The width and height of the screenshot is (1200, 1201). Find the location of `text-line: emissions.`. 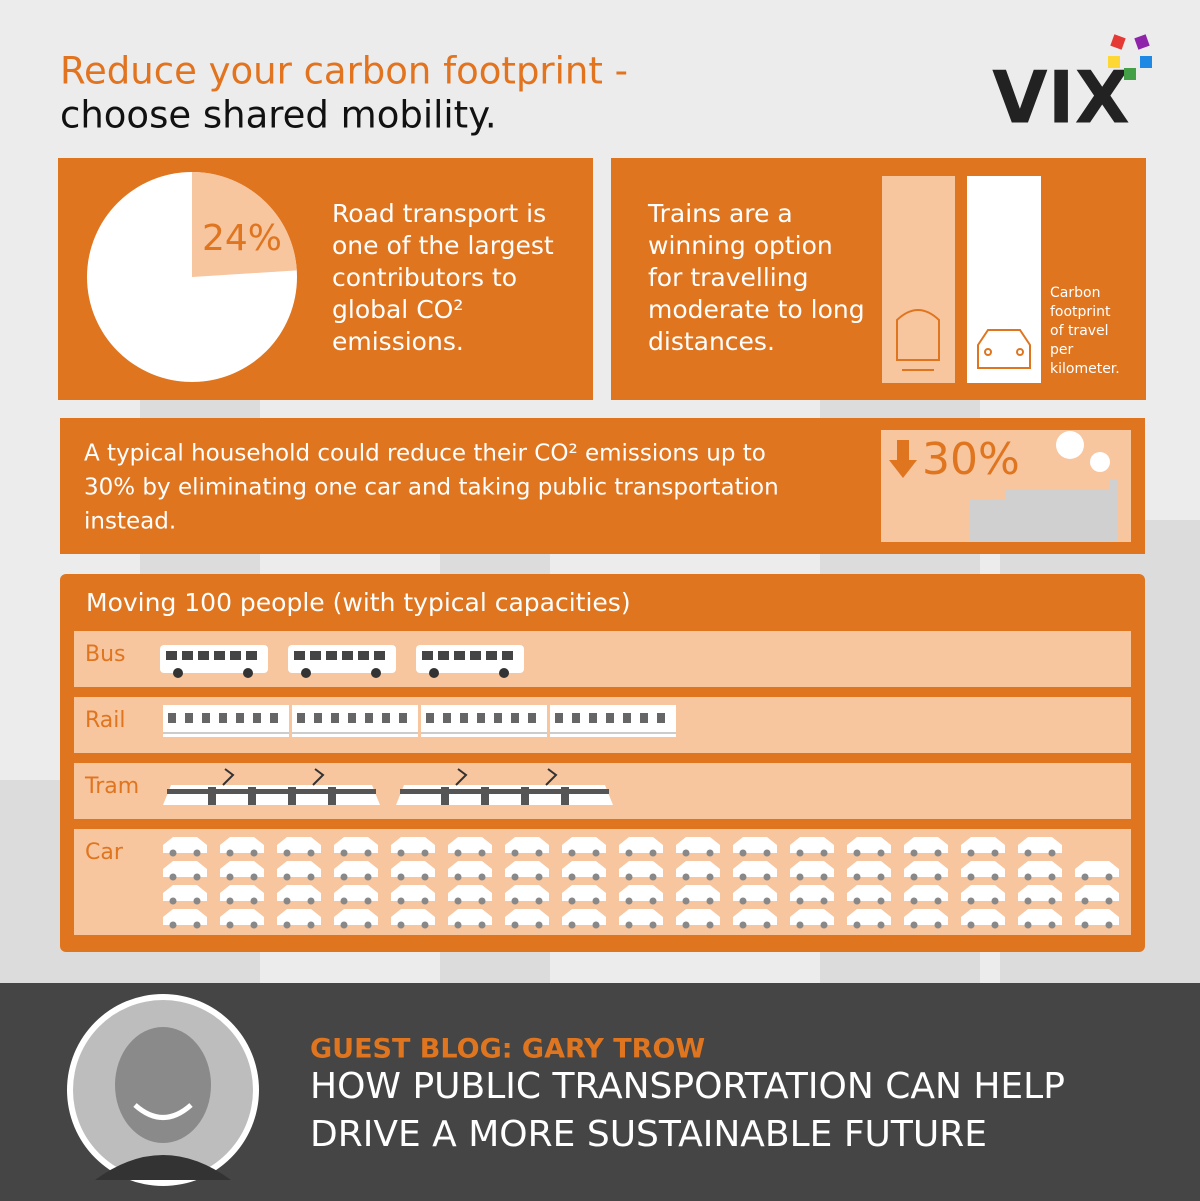

text-line: emissions. is located at coordinates (398, 341).